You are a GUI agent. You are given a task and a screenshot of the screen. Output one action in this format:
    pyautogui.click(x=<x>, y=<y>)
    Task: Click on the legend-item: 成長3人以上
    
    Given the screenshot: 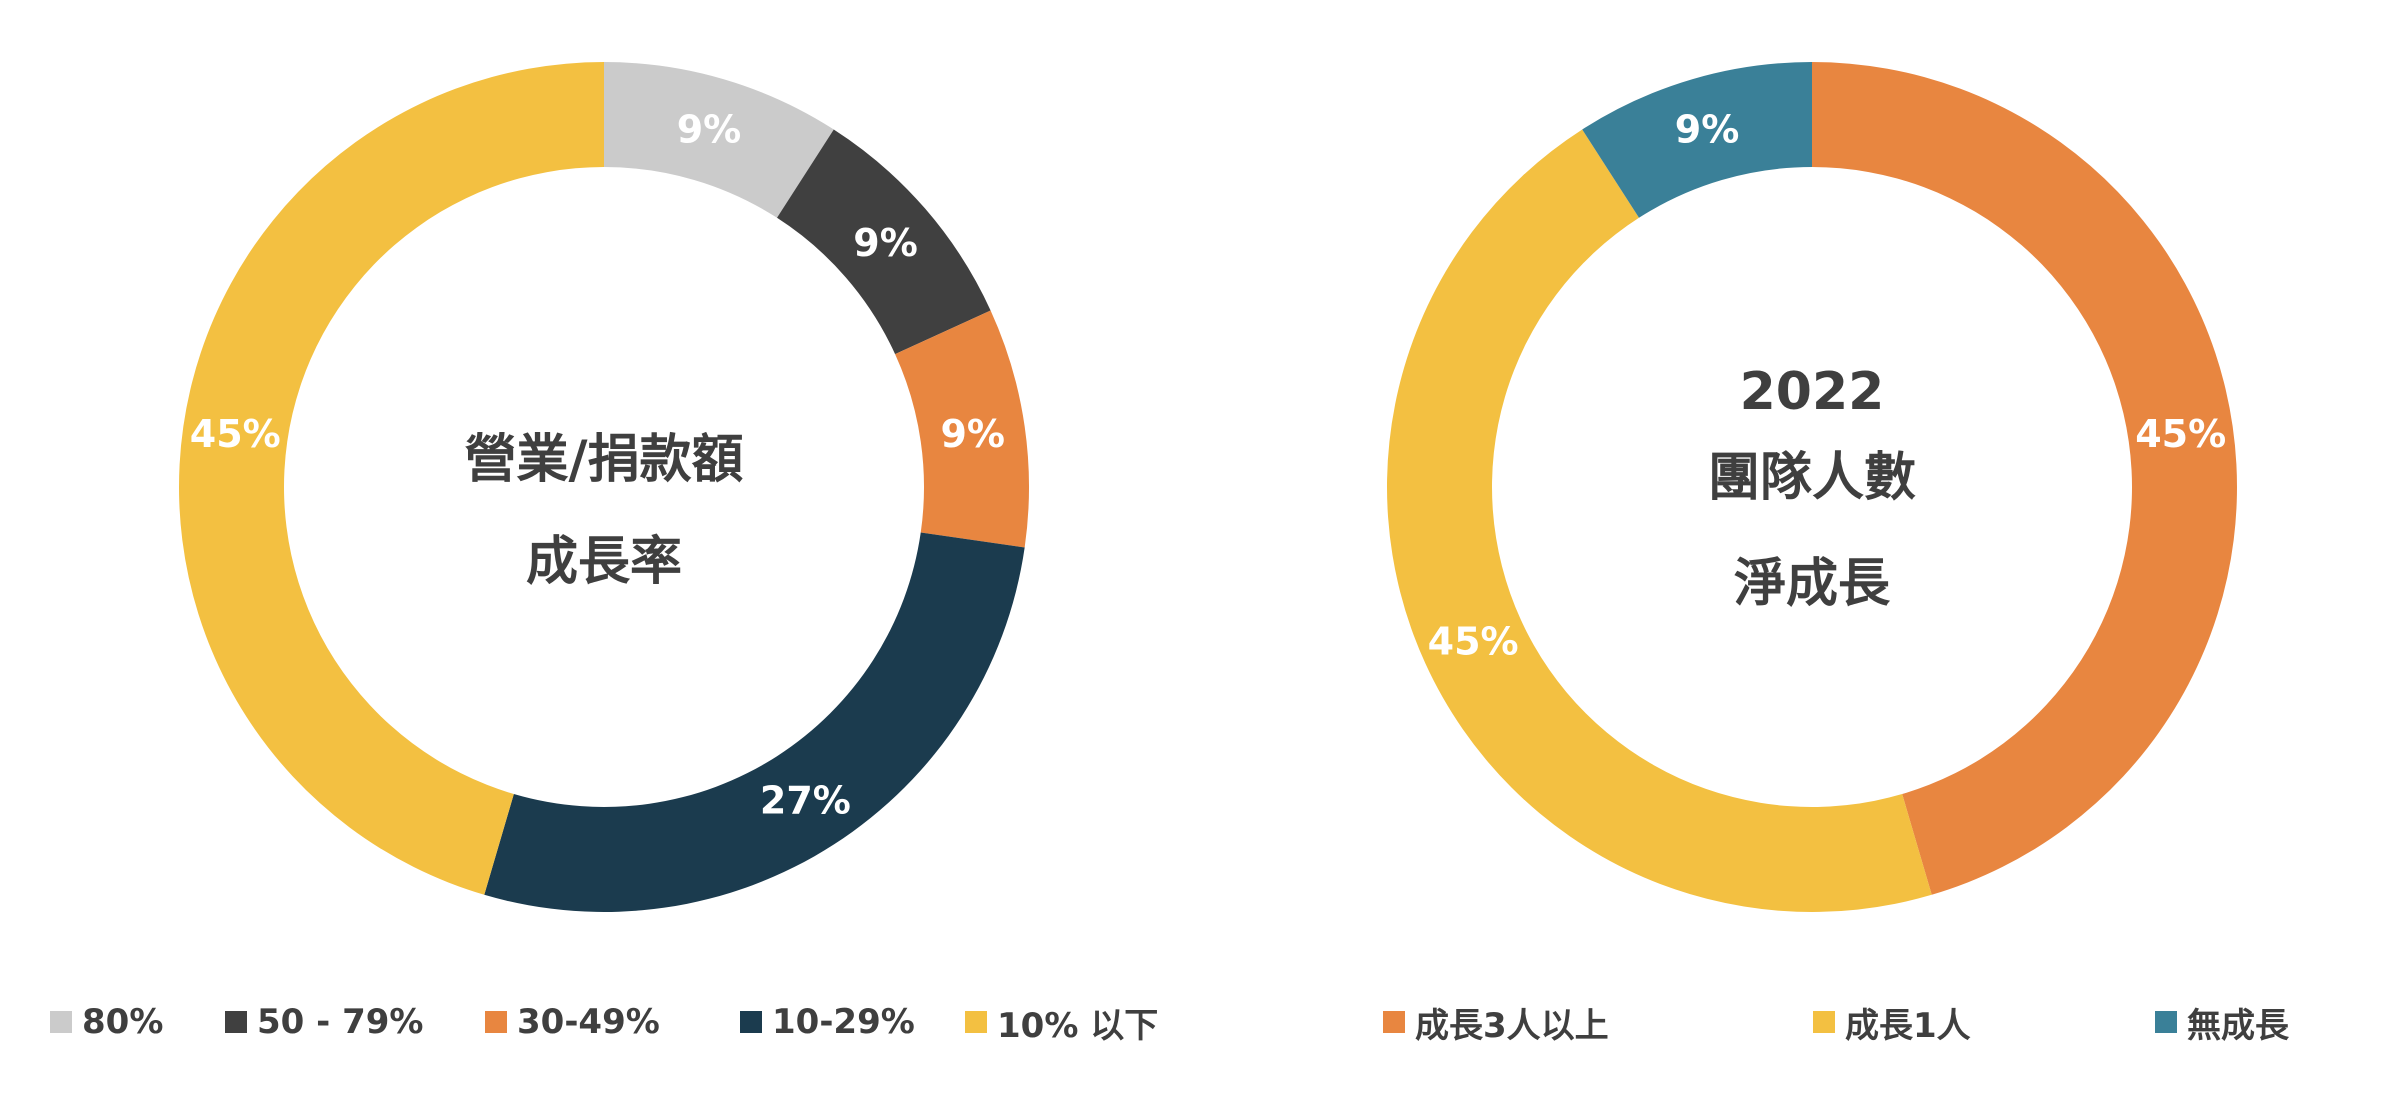 What is the action you would take?
    pyautogui.click(x=1496, y=1022)
    